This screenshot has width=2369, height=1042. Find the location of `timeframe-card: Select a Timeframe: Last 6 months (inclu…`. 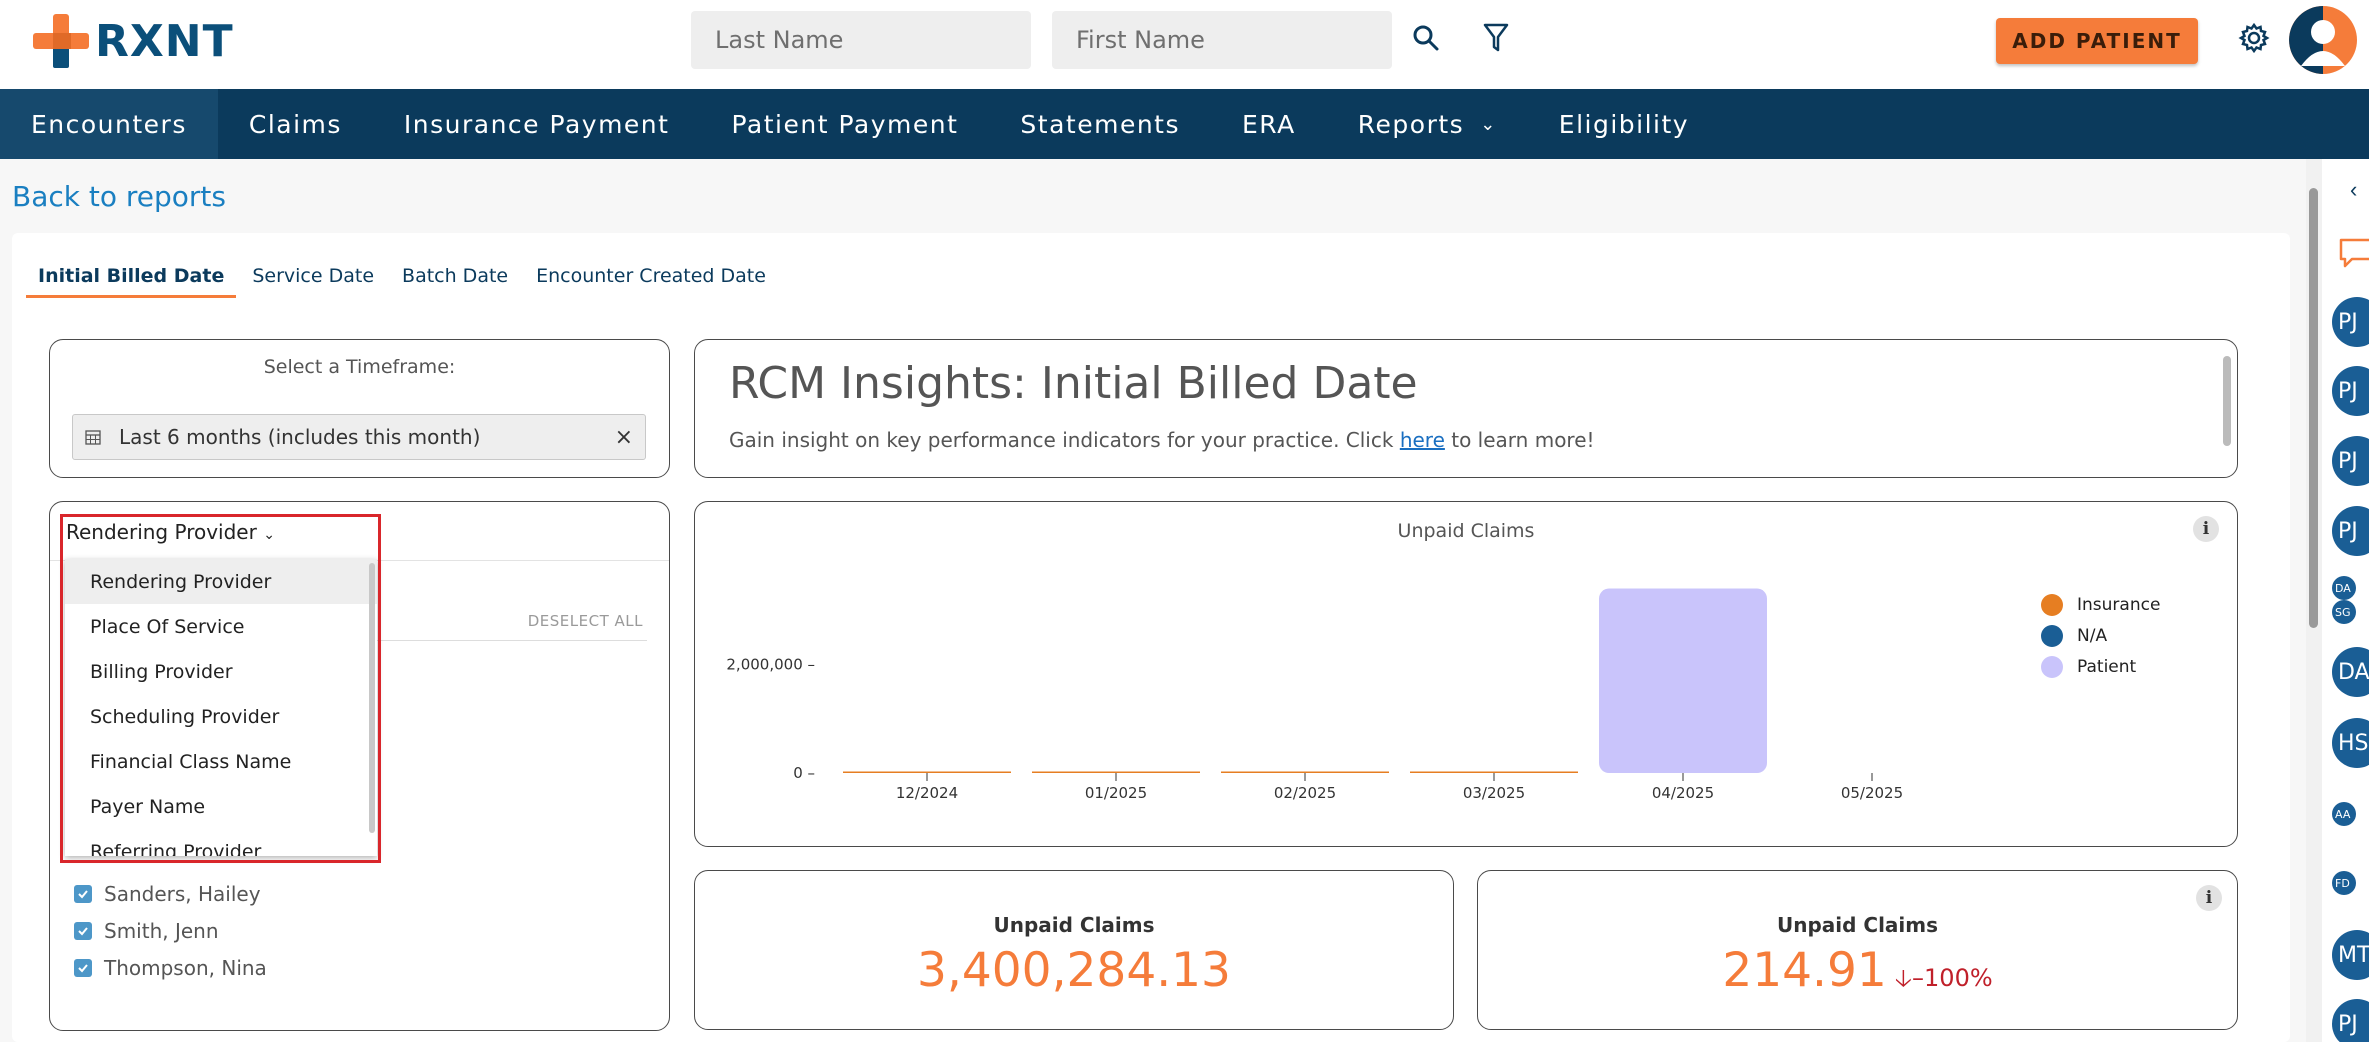

timeframe-card: Select a Timeframe: Last 6 months (inclu… is located at coordinates (359, 408).